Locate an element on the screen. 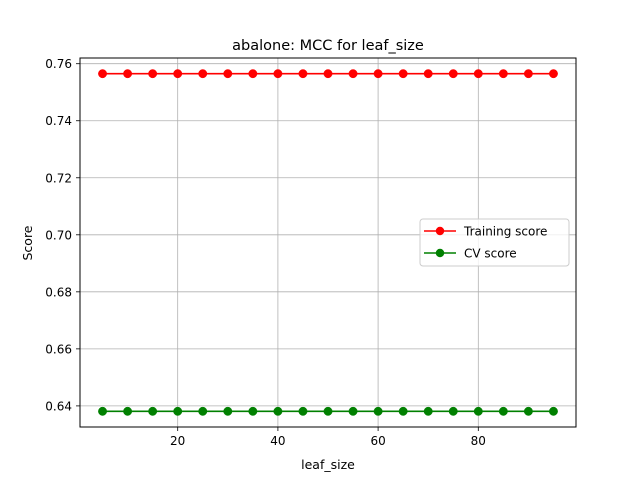 This screenshot has height=484, width=640. x-tick-label: 60 is located at coordinates (377, 441).